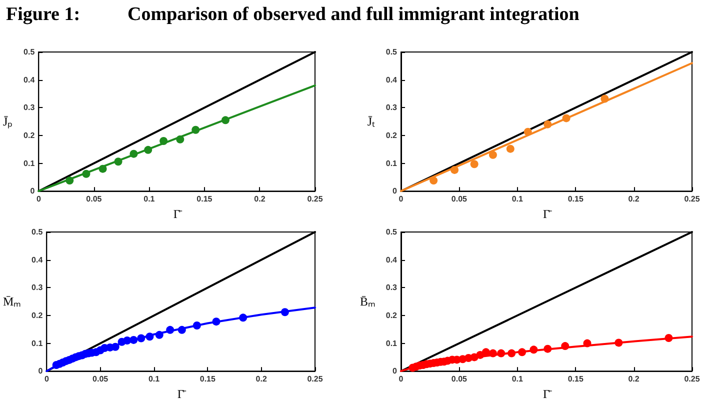 The width and height of the screenshot is (706, 410). Describe the element at coordinates (367, 301) in the screenshot. I see `y-axis-title: B̄ₘ` at that location.